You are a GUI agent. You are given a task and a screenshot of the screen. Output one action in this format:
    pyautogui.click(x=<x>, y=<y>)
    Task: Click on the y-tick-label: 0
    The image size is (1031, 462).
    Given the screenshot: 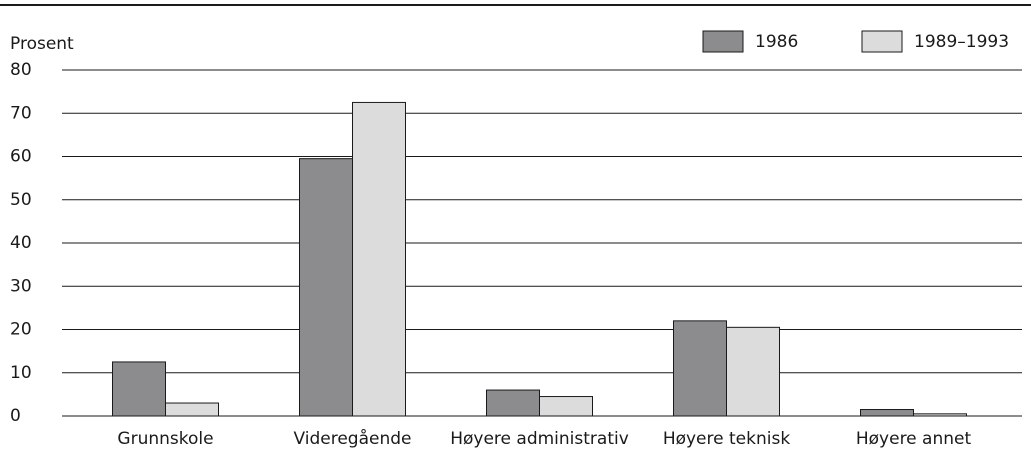 What is the action you would take?
    pyautogui.click(x=15, y=416)
    